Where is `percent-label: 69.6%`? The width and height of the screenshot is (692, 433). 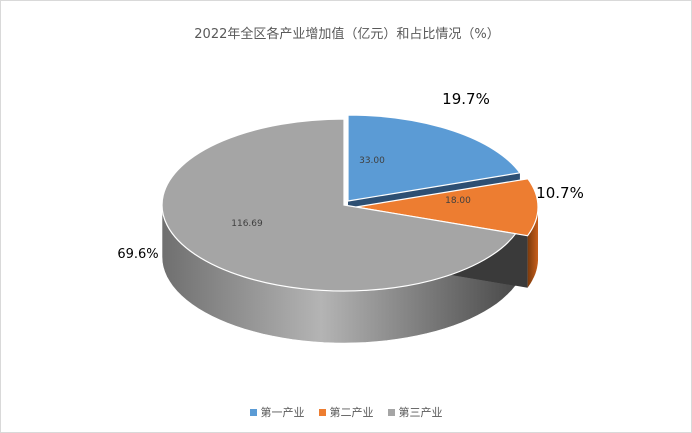 percent-label: 69.6% is located at coordinates (137, 254).